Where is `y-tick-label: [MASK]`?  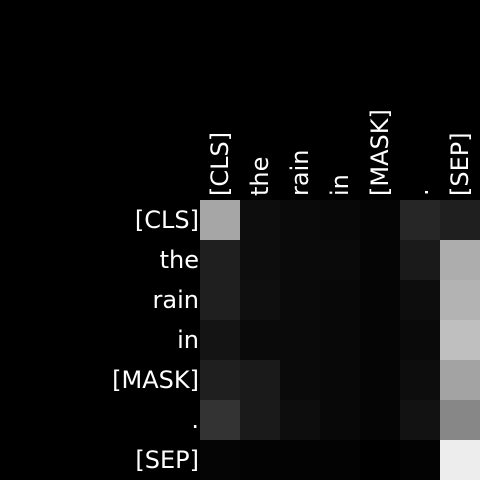 y-tick-label: [MASK] is located at coordinates (155, 380).